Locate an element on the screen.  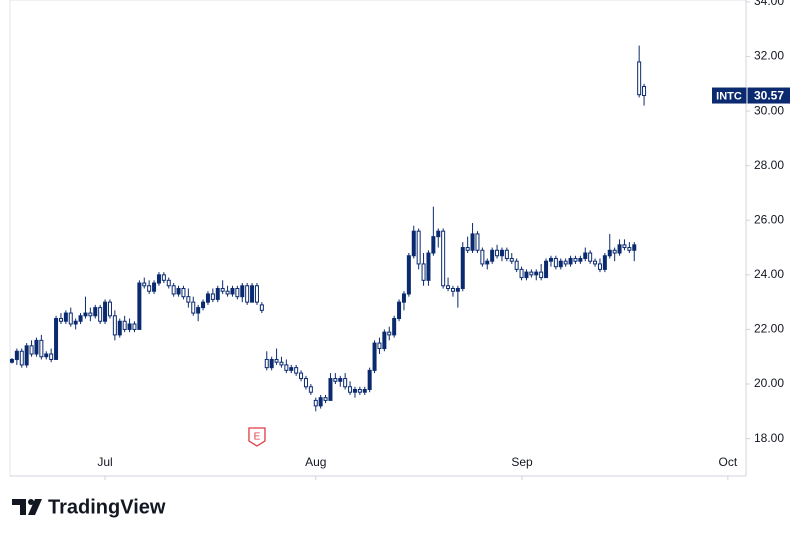
y-tick-label: 22.00 is located at coordinates (769, 329).